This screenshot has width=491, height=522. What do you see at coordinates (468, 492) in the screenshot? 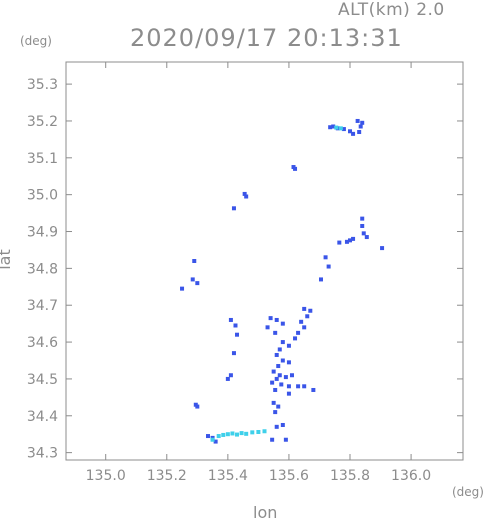
I see `x-axis-unit: (deg)` at bounding box center [468, 492].